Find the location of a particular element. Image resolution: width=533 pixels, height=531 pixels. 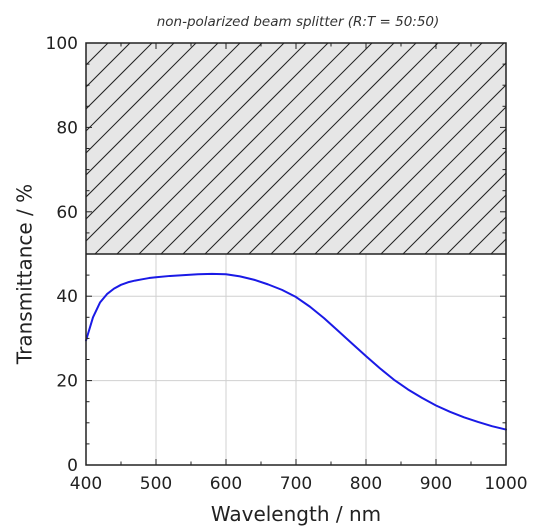

y-tick-label: 80 is located at coordinates (67, 128).